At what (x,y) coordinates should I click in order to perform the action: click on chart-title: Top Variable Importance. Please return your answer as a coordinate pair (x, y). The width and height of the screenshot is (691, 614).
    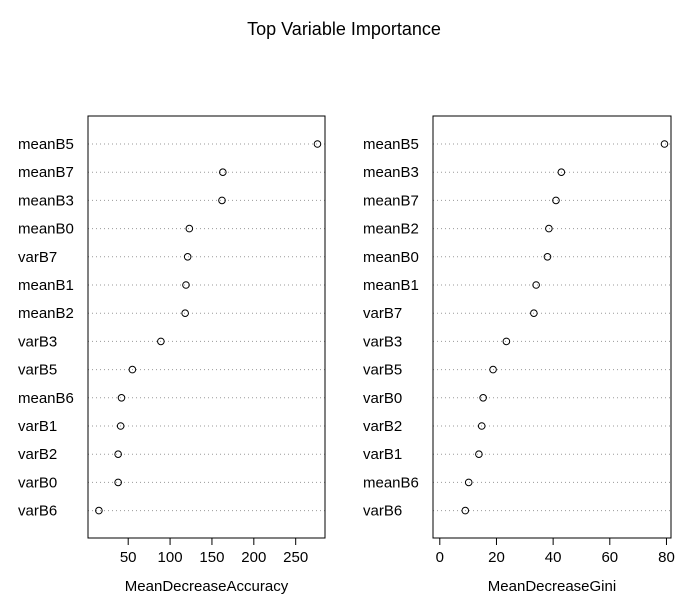
    Looking at the image, I should click on (344, 29).